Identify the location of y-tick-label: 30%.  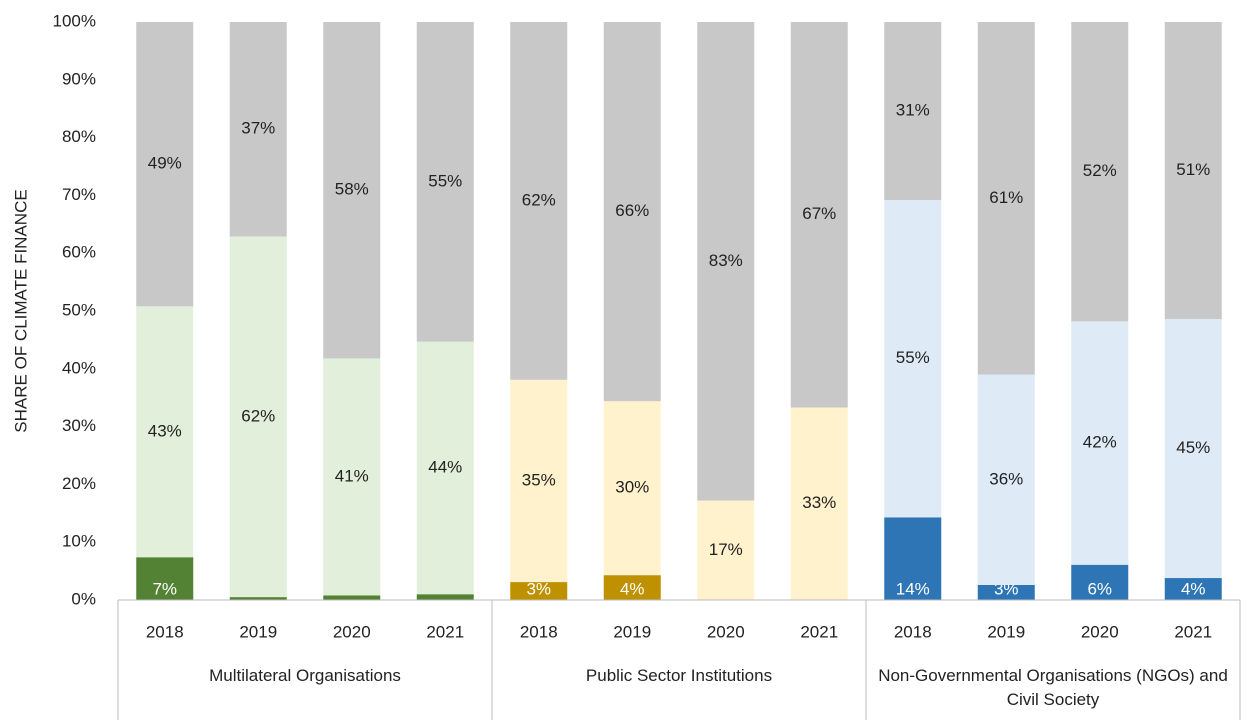
(79, 425).